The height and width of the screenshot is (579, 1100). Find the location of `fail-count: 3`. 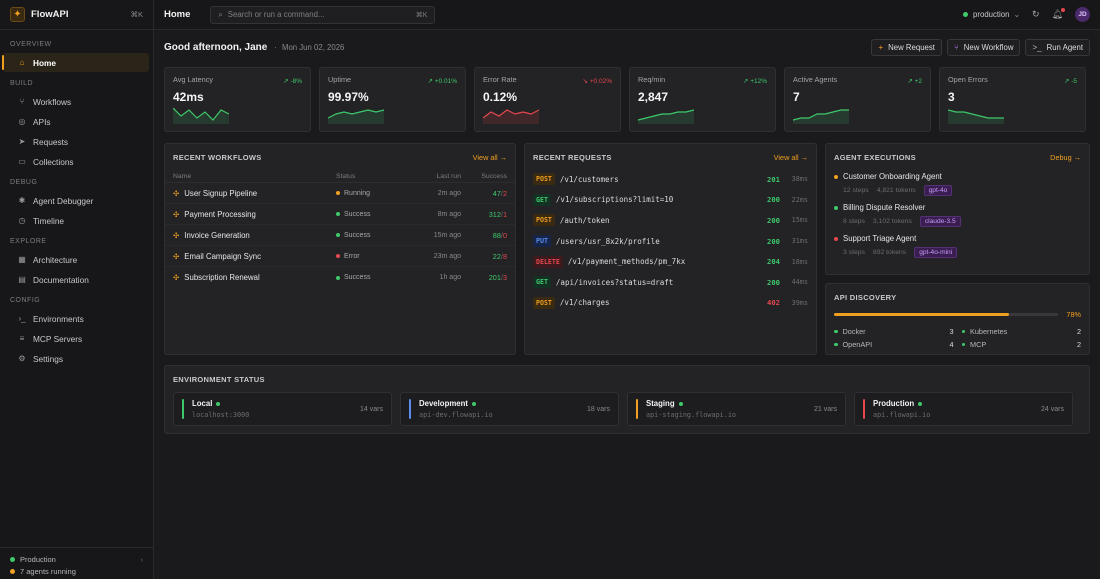

fail-count: 3 is located at coordinates (504, 277).